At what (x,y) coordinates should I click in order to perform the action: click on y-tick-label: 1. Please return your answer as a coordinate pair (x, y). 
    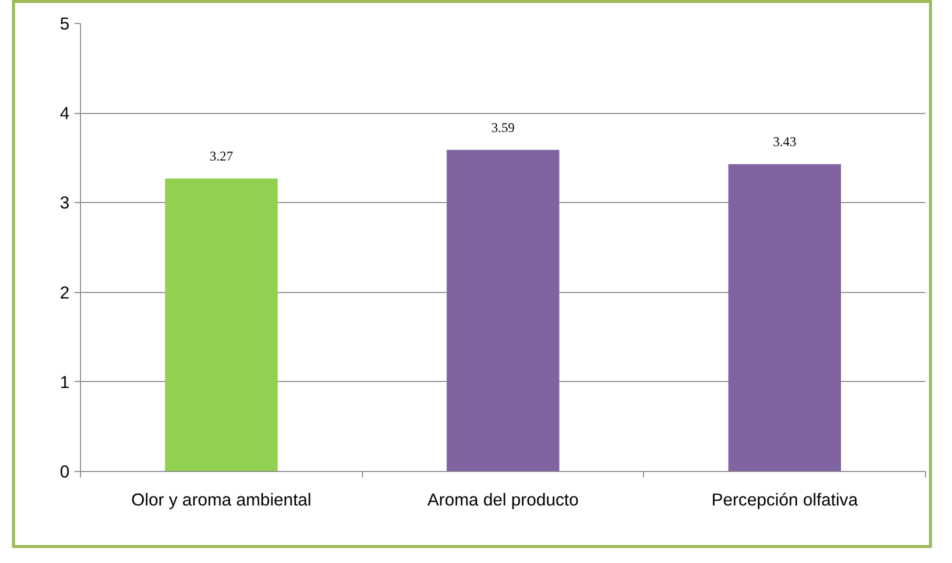
    Looking at the image, I should click on (65, 382).